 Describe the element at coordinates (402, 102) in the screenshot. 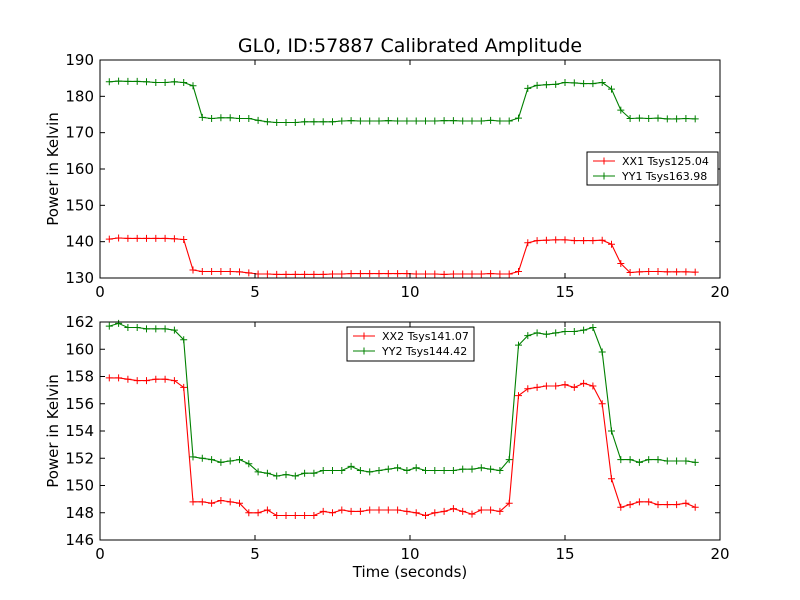

I see `top-series-line-yy` at that location.